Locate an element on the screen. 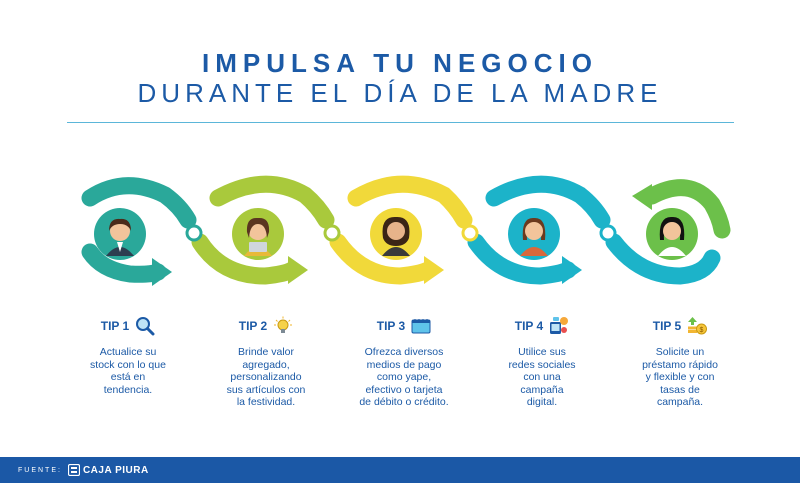 The image size is (800, 483). tip-text-line: Solicite un is located at coordinates (680, 352).